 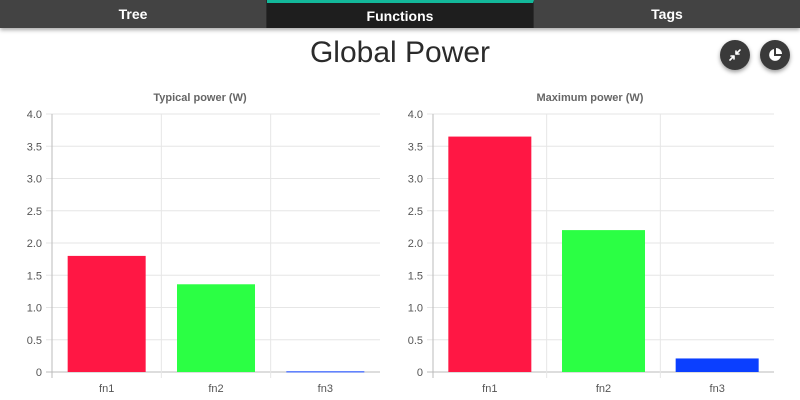 I want to click on tab-bar: Tree Functions Tags, so click(x=400, y=14).